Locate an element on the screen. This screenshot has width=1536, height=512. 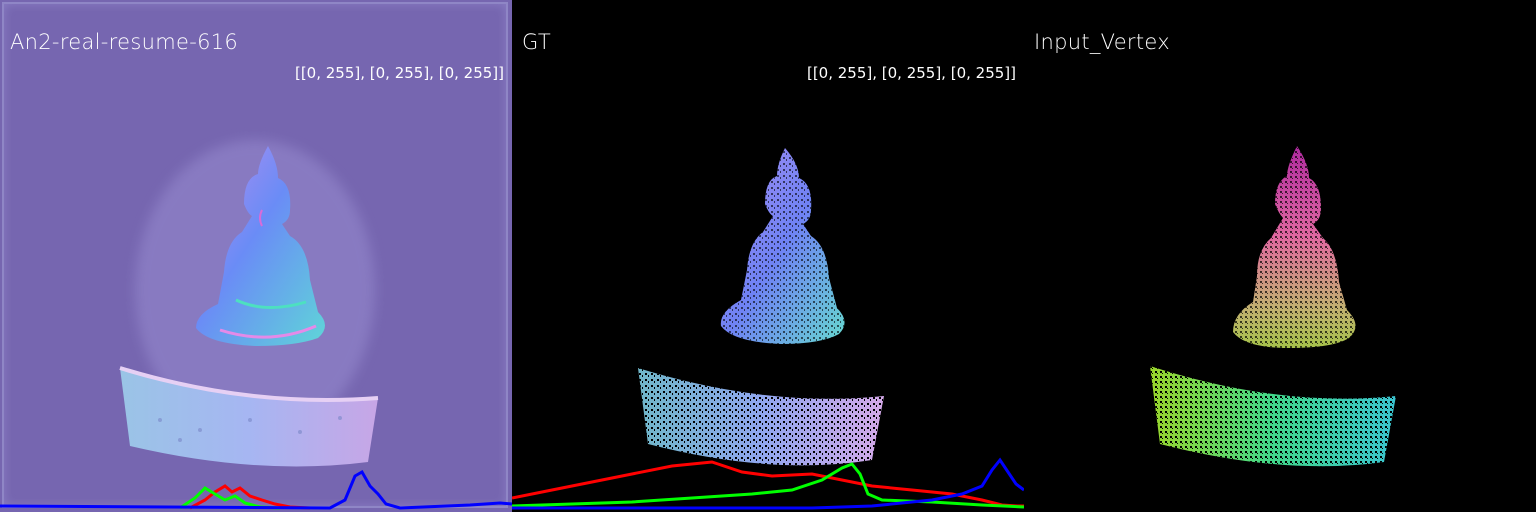
input-vertex-map is located at coordinates (1273, 306).